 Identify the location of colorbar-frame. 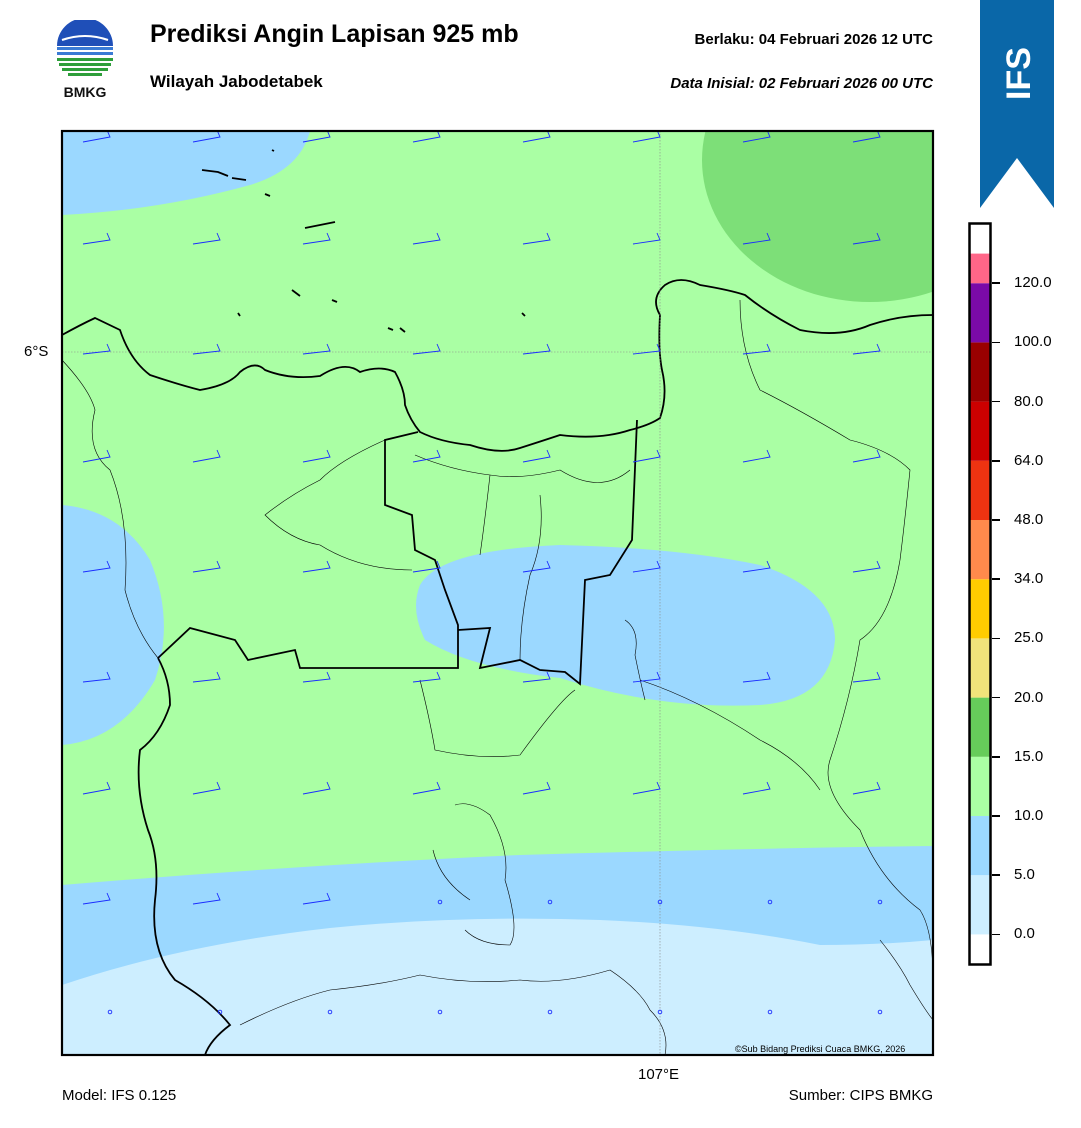
(980, 594).